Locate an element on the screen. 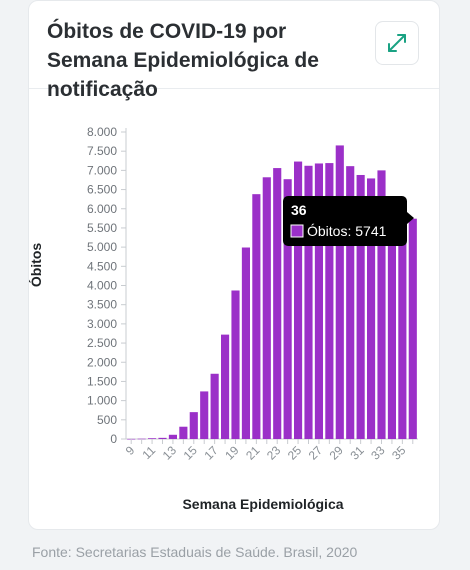 This screenshot has height=570, width=470. y-tick-label: 500 is located at coordinates (107, 420).